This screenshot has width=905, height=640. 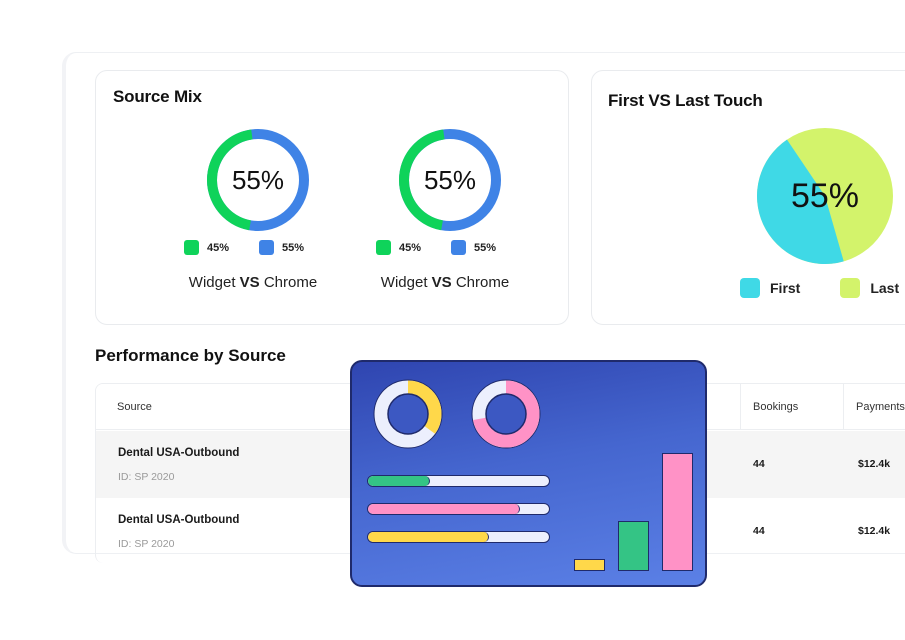 What do you see at coordinates (850, 288) in the screenshot?
I see `legend-swatch-lime` at bounding box center [850, 288].